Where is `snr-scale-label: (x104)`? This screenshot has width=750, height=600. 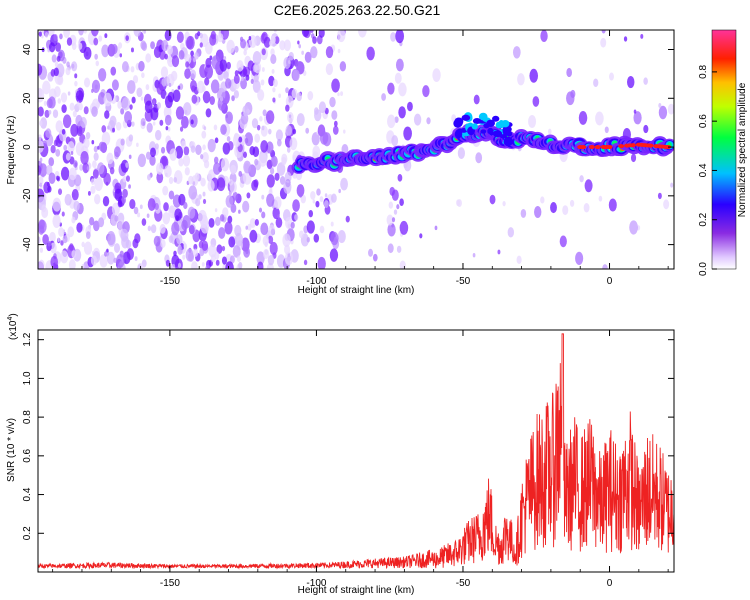
snr-scale-label: (x104) is located at coordinates (13, 326).